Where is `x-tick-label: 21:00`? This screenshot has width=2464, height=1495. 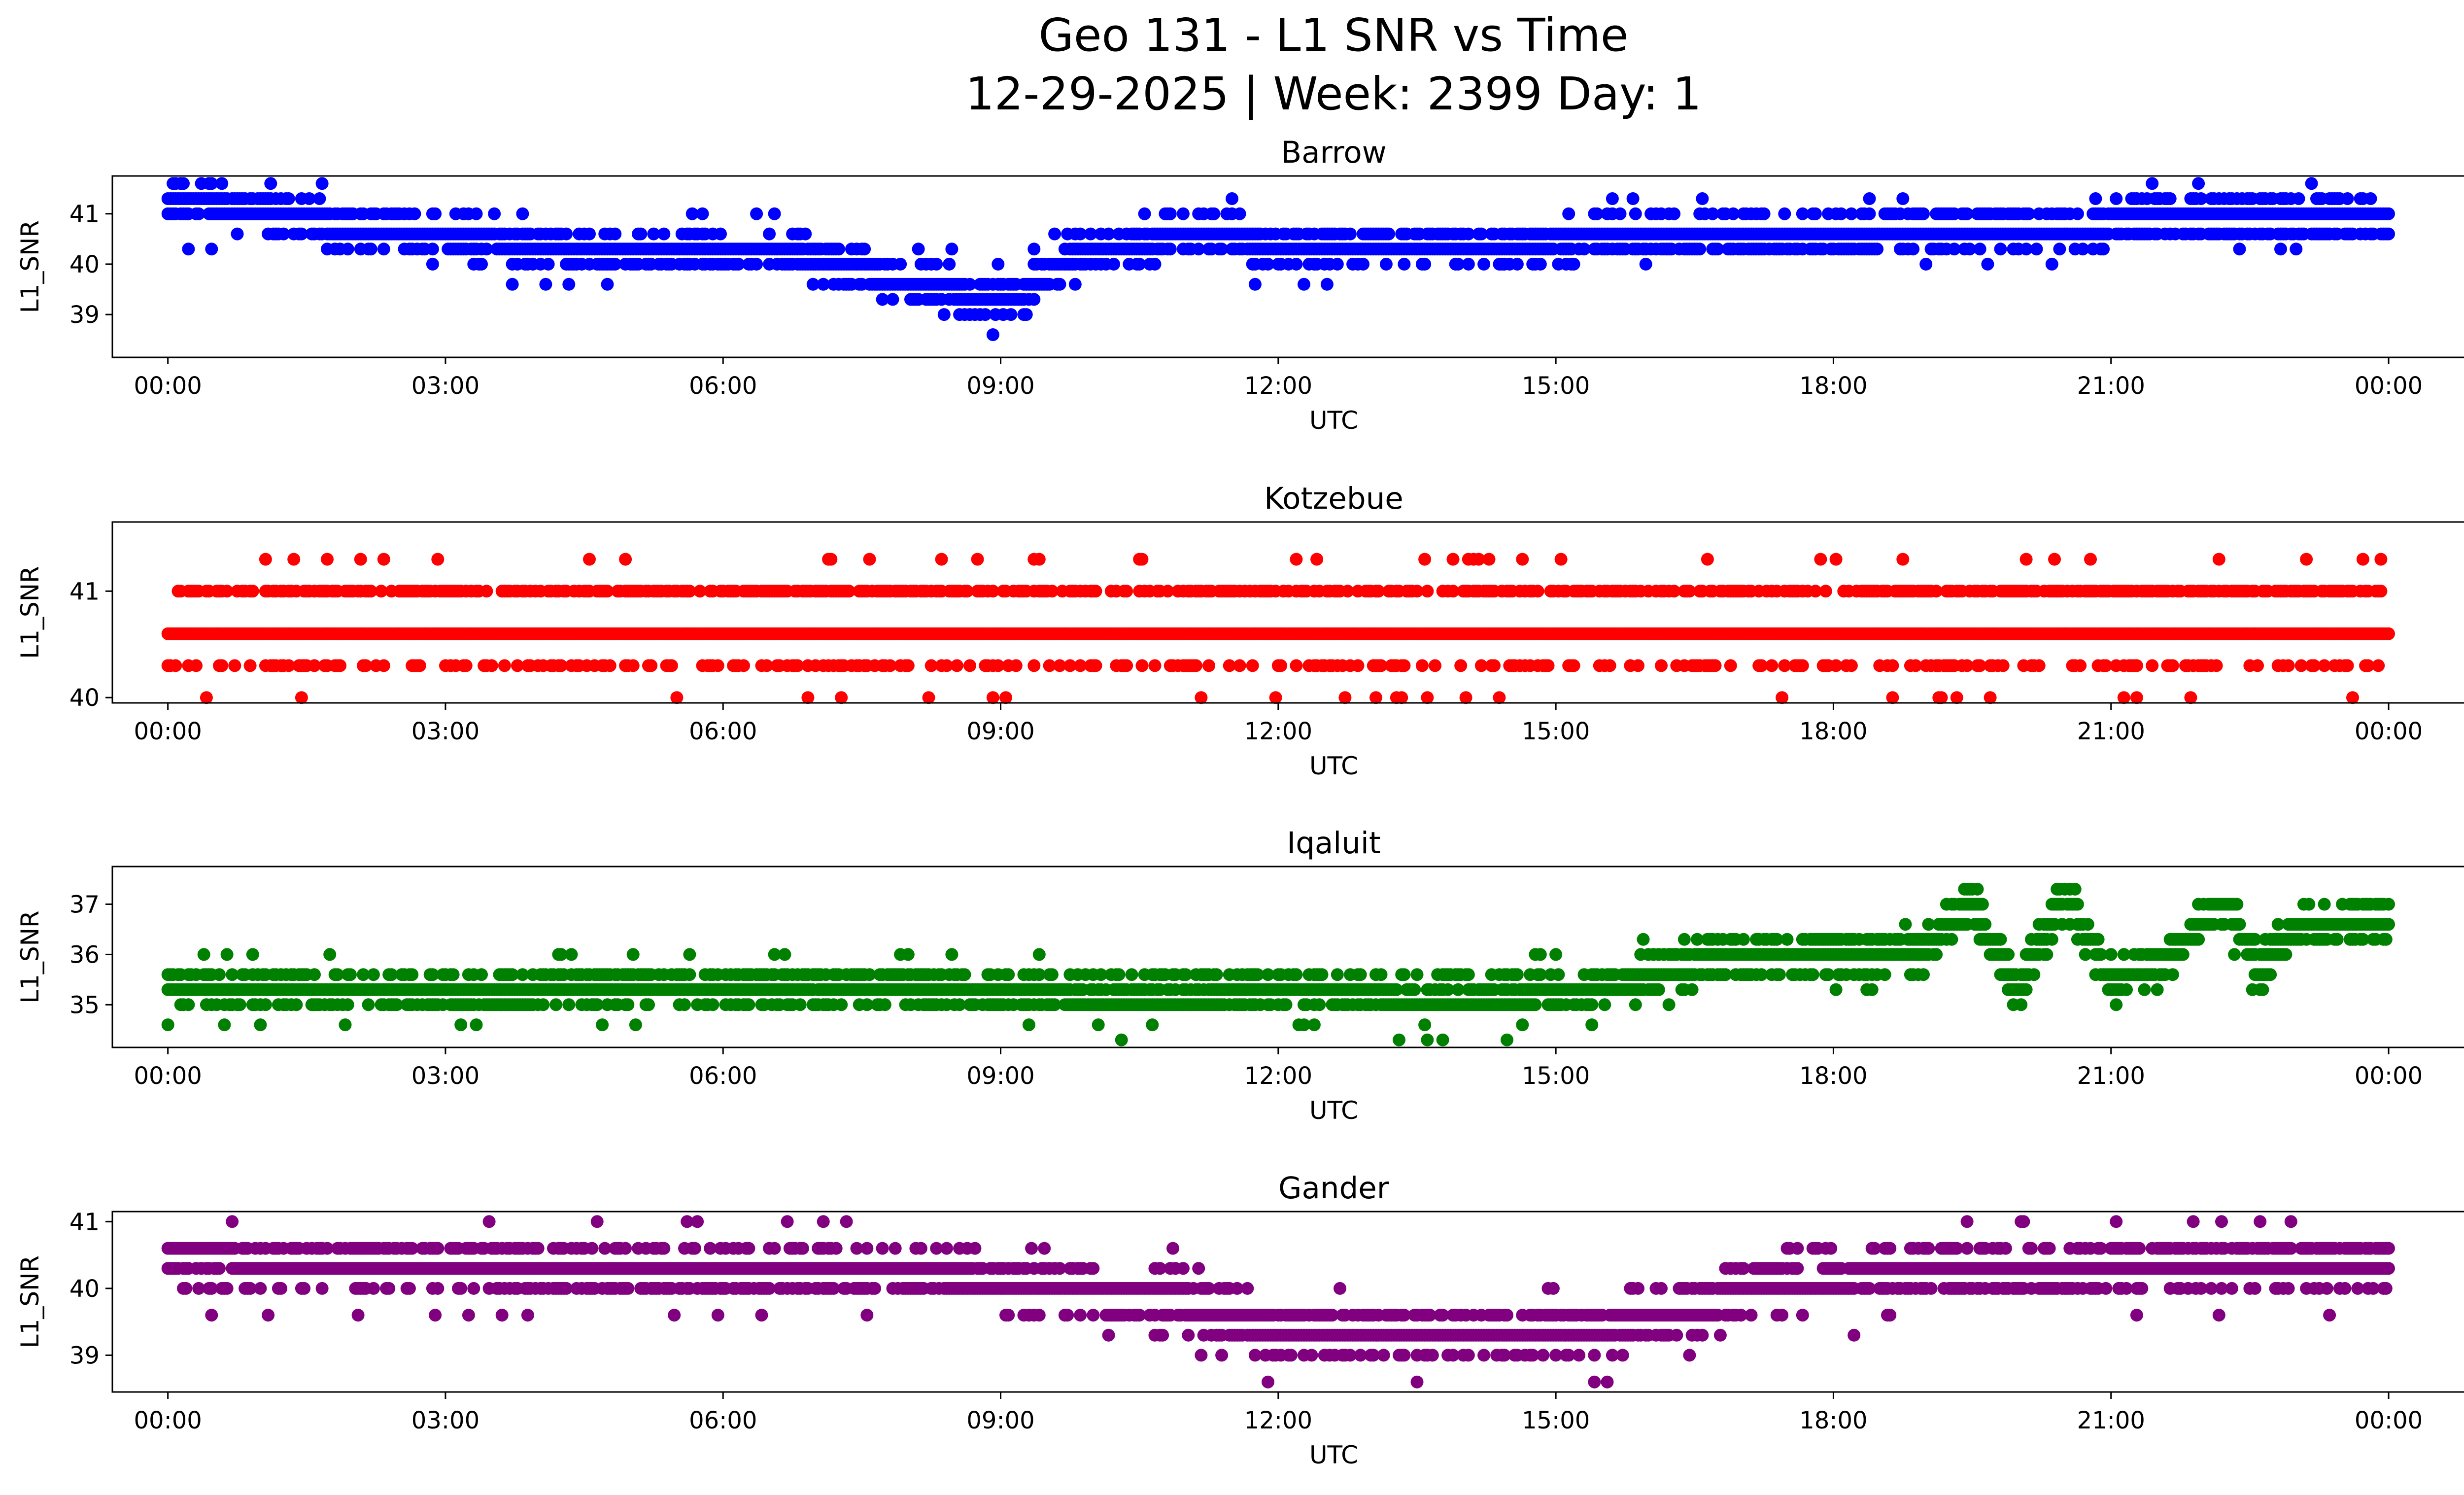
x-tick-label: 21:00 is located at coordinates (2111, 386).